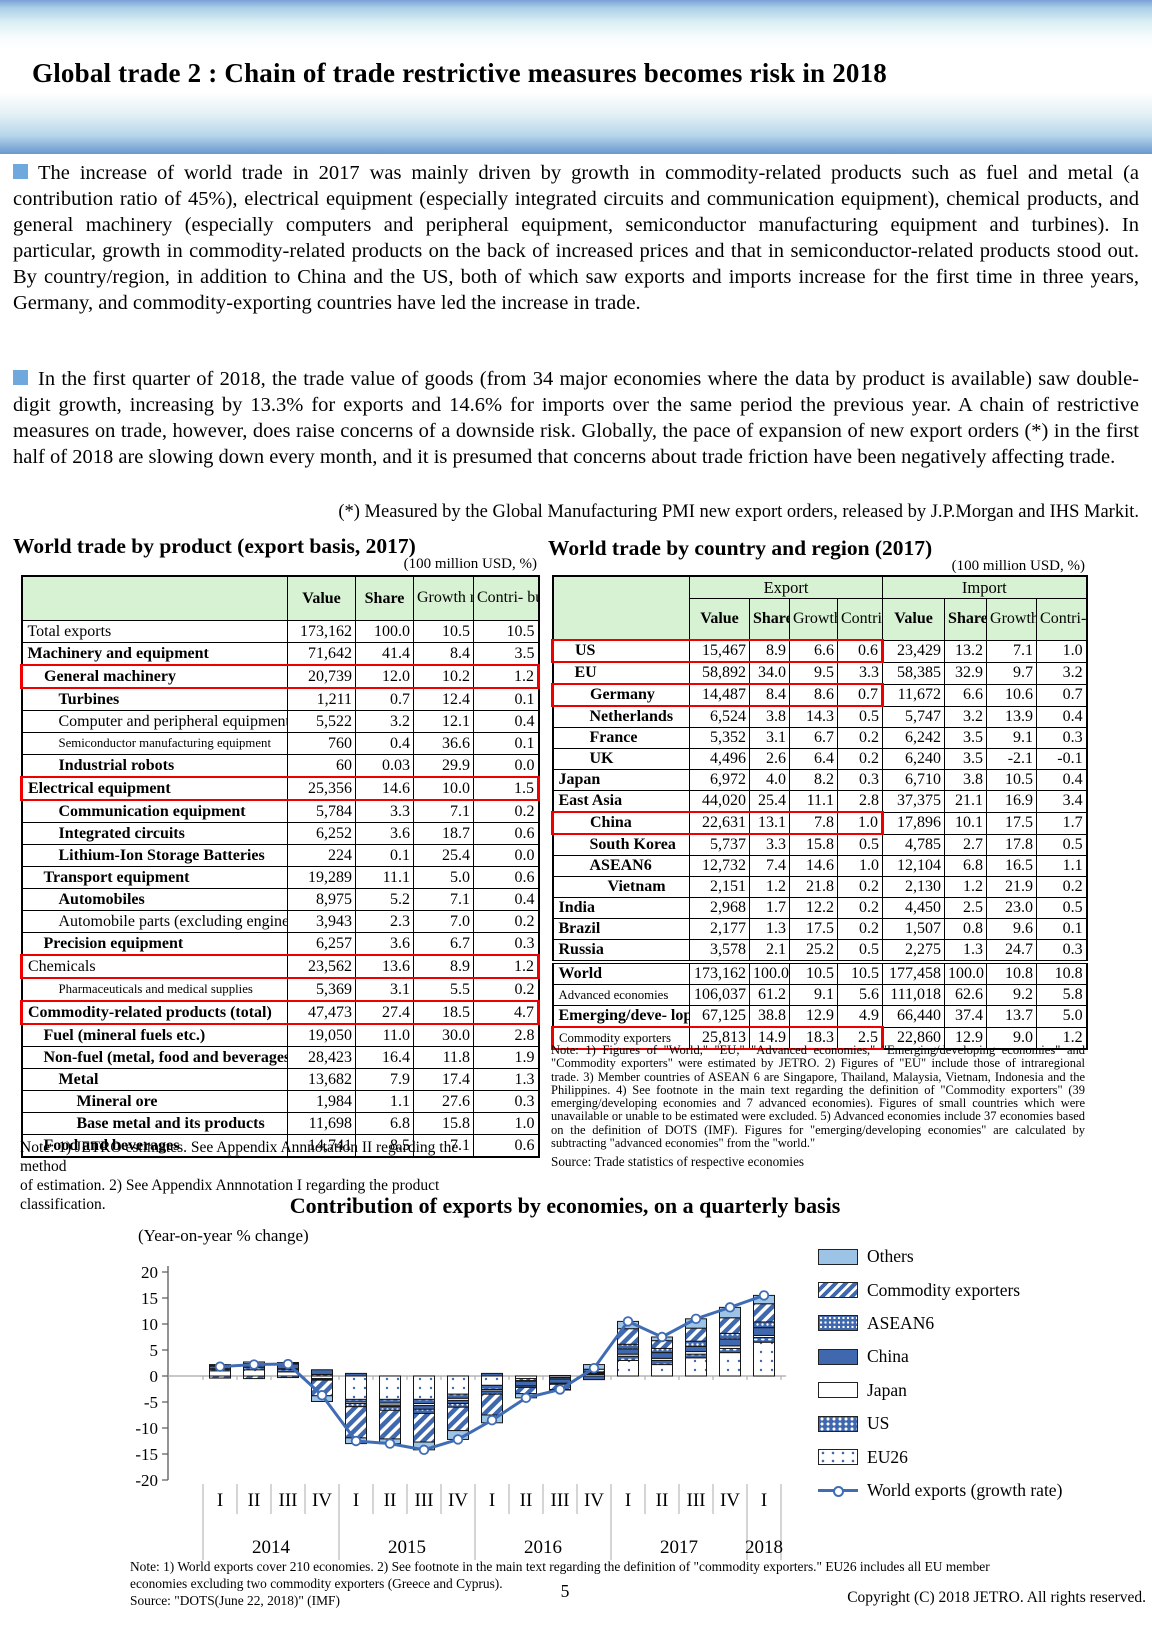  I want to click on table-cell: 7.8, so click(813, 823).